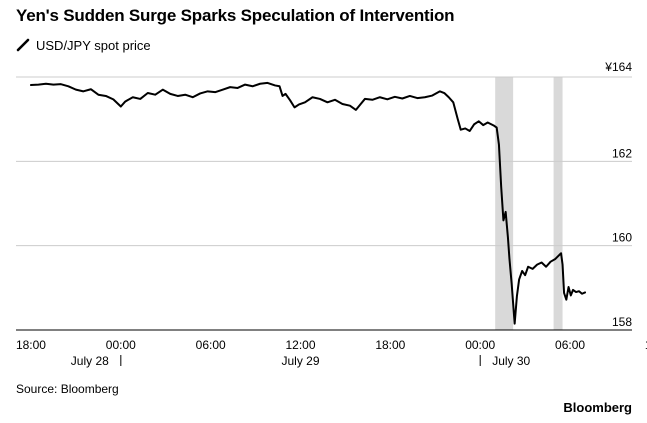  What do you see at coordinates (622, 322) in the screenshot?
I see `y-tick-label: 158` at bounding box center [622, 322].